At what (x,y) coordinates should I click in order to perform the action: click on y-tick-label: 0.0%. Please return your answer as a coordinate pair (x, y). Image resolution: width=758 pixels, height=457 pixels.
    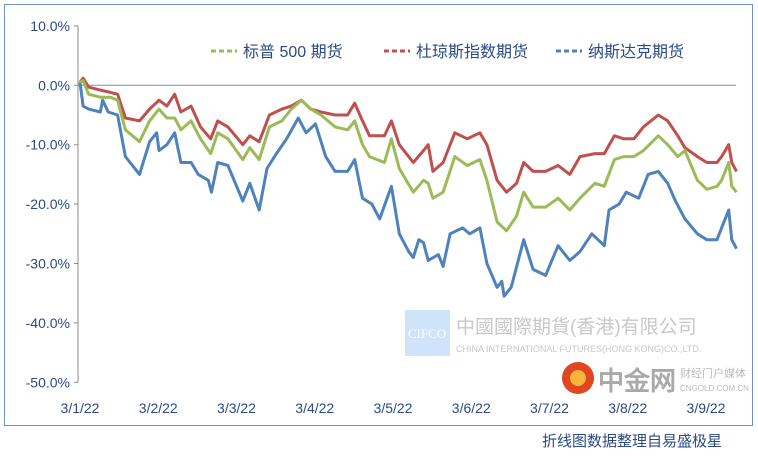
    Looking at the image, I should click on (54, 85).